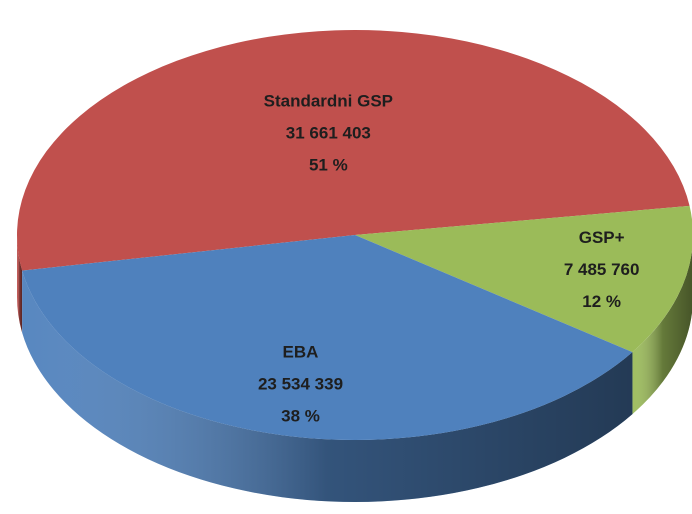 The image size is (692, 514). I want to click on slice-label-value: 7 485 760, so click(602, 269).